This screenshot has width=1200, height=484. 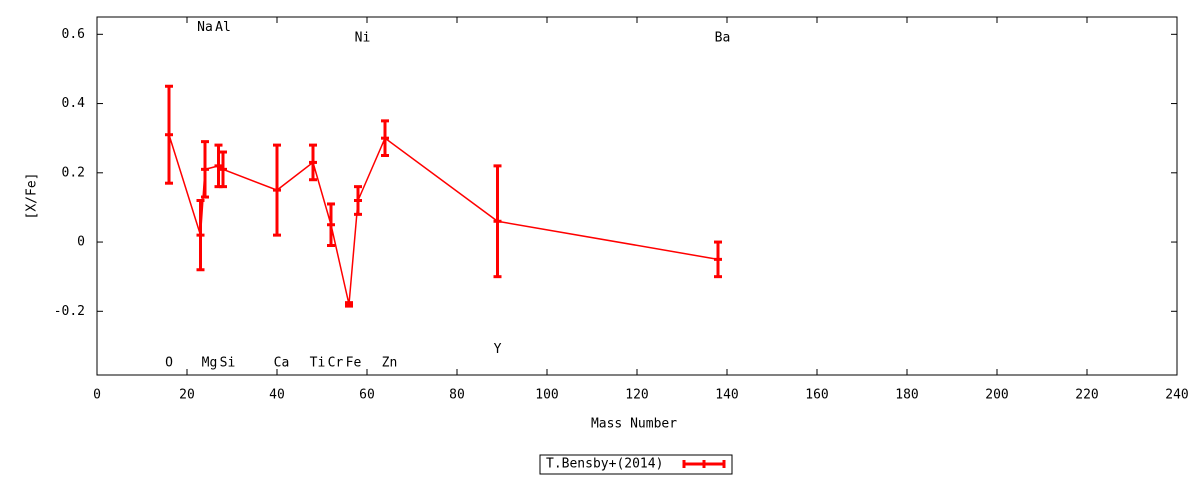 What do you see at coordinates (354, 363) in the screenshot?
I see `element-label: Fe` at bounding box center [354, 363].